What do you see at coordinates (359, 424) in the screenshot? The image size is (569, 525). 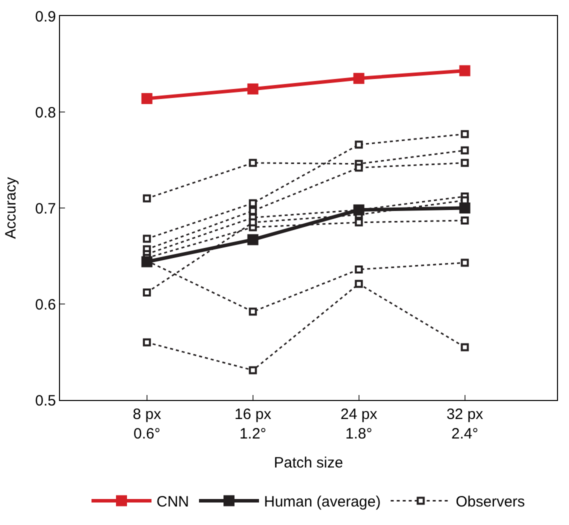 I see `x-tick-label: 24 px 1.8°` at bounding box center [359, 424].